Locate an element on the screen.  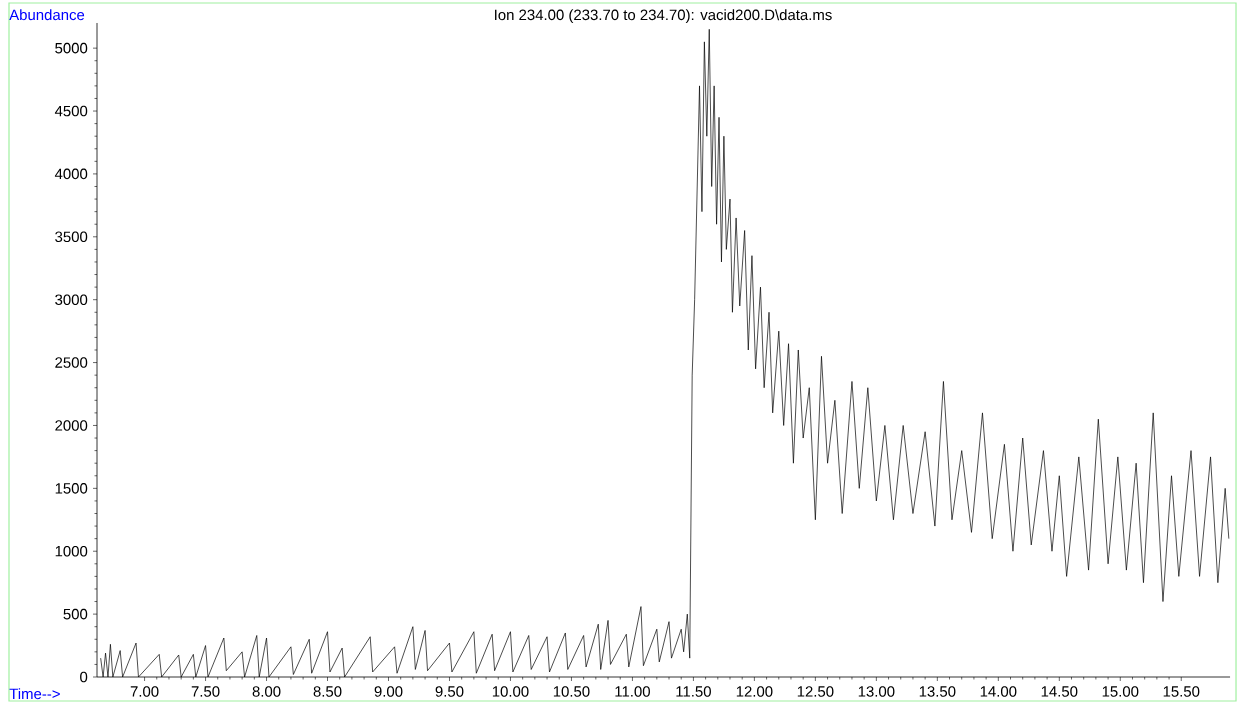
y-tick-label: 4500 is located at coordinates (71, 111).